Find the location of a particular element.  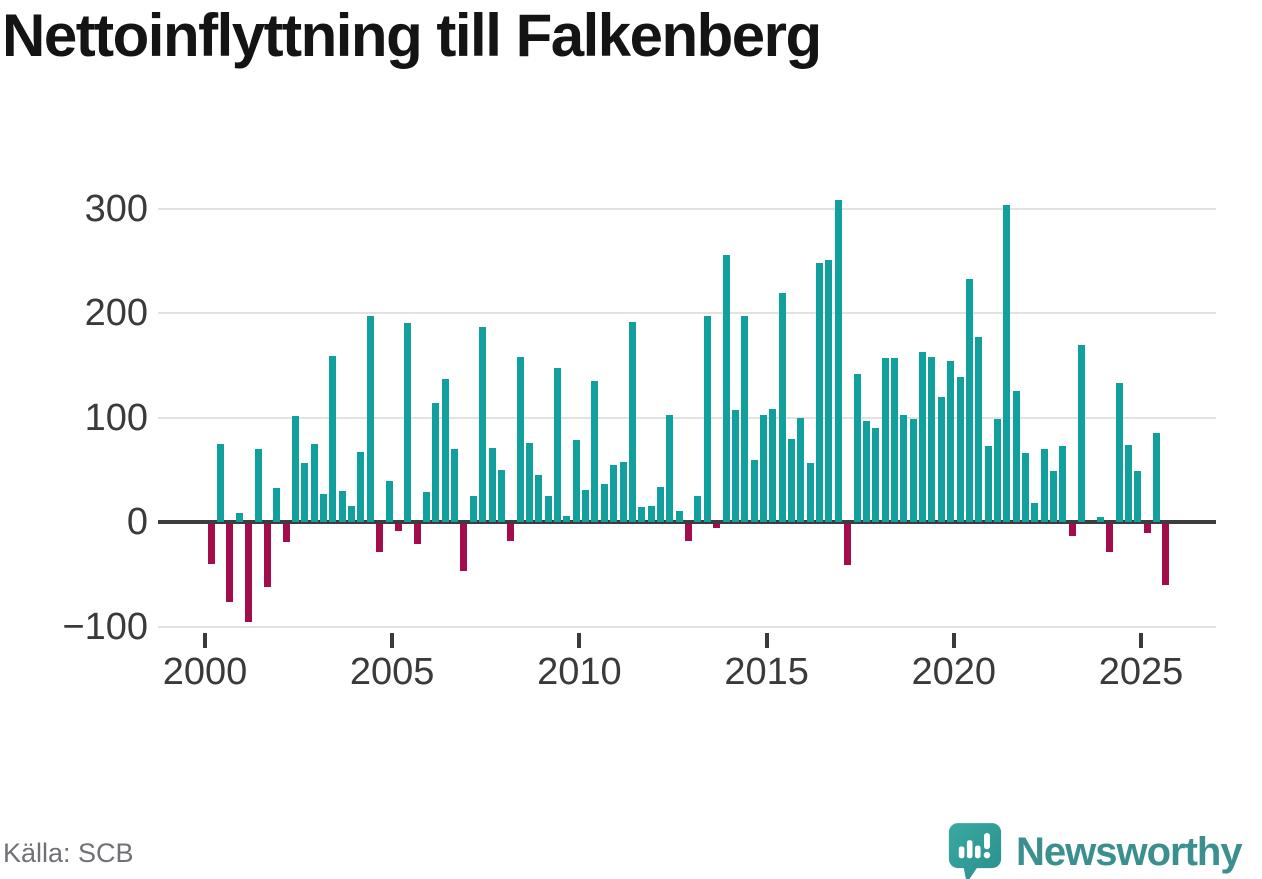

bar-2005-q3 is located at coordinates (417, 534).